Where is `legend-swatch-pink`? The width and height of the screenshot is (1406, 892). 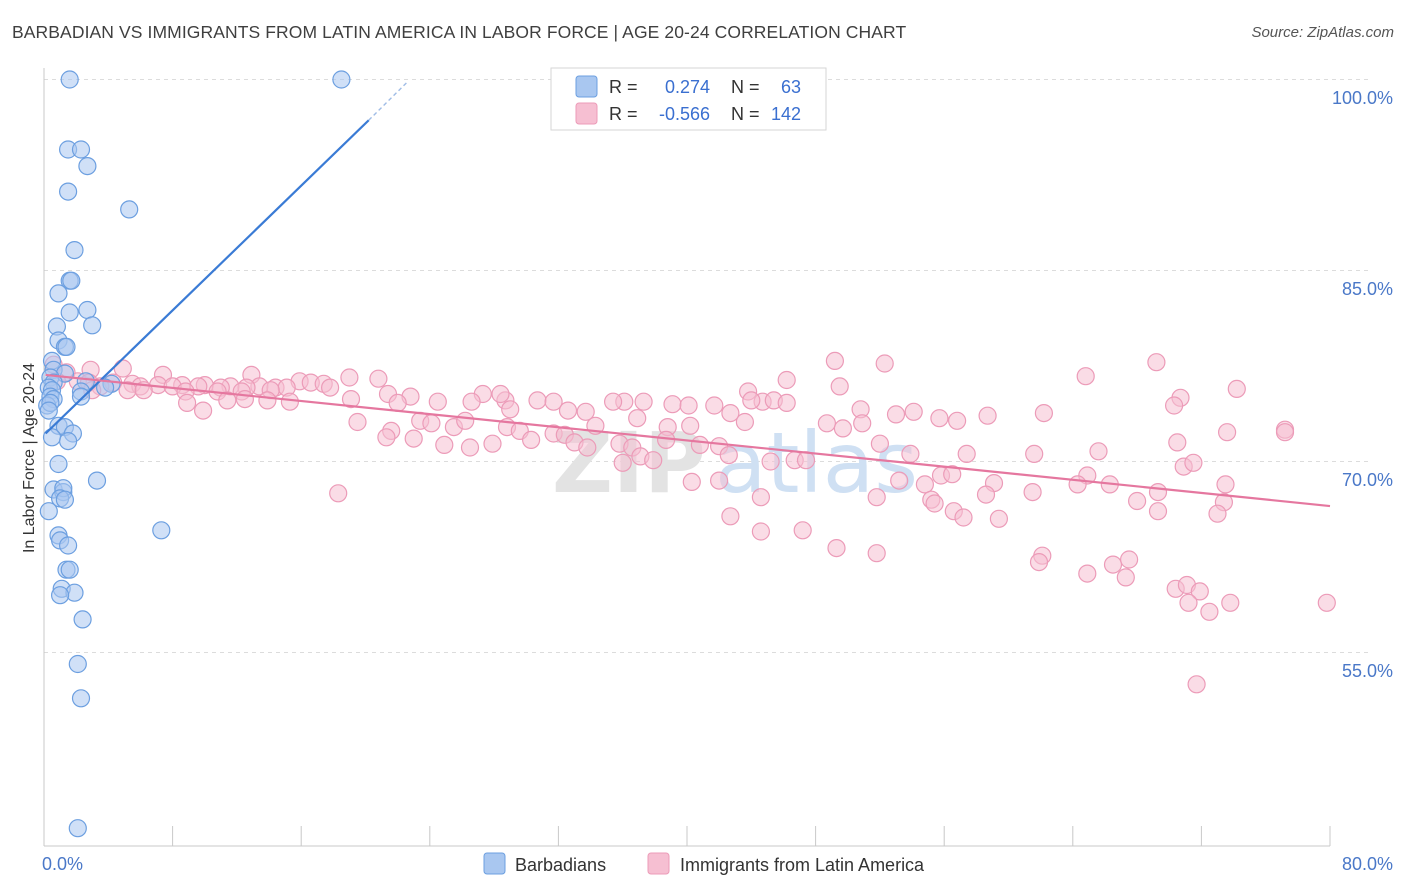 legend-swatch-pink is located at coordinates (586, 113).